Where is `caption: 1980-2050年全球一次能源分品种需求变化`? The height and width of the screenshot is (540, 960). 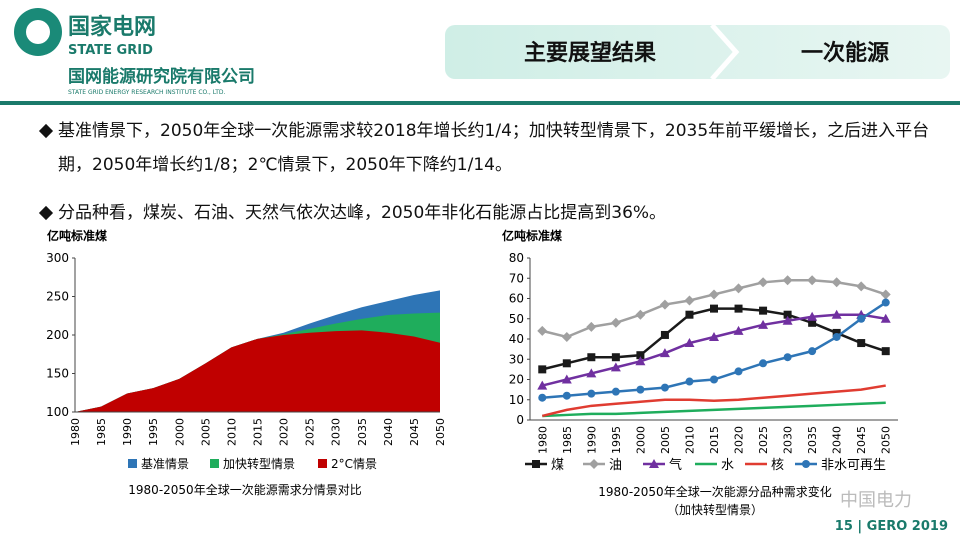
caption: 1980-2050年全球一次能源分品种需求变化 is located at coordinates (714, 491).